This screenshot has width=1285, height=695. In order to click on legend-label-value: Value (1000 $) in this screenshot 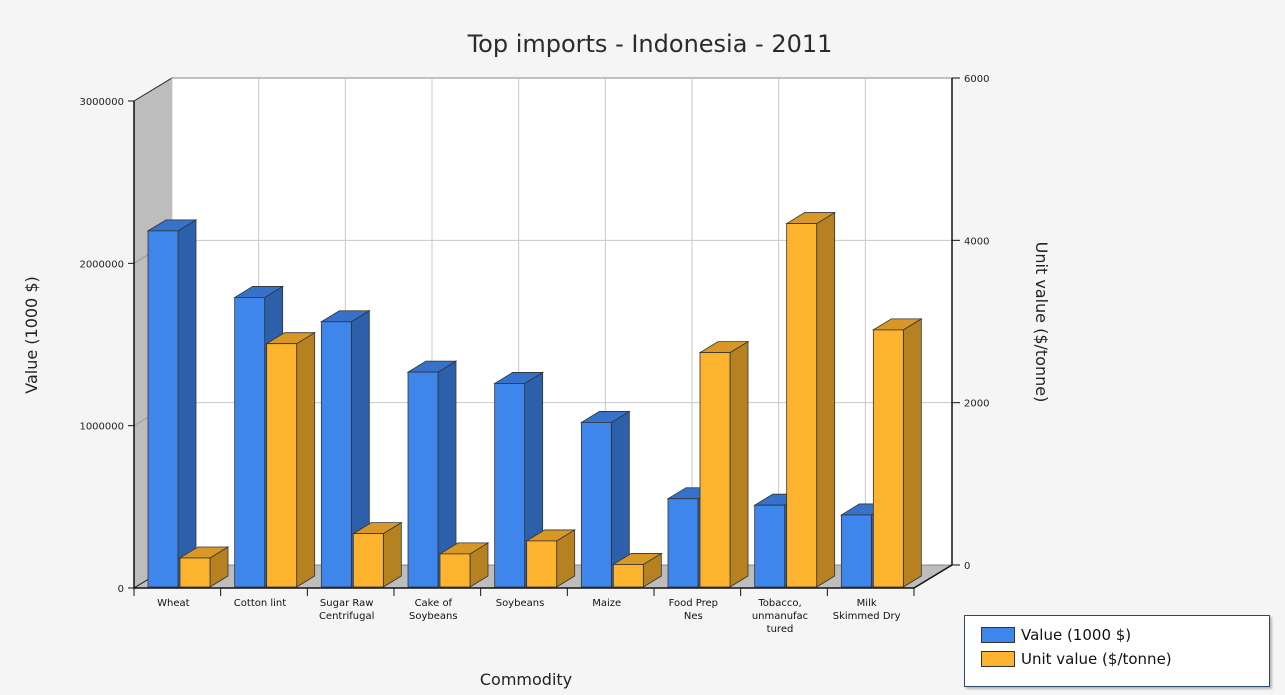, I will do `click(1076, 635)`.